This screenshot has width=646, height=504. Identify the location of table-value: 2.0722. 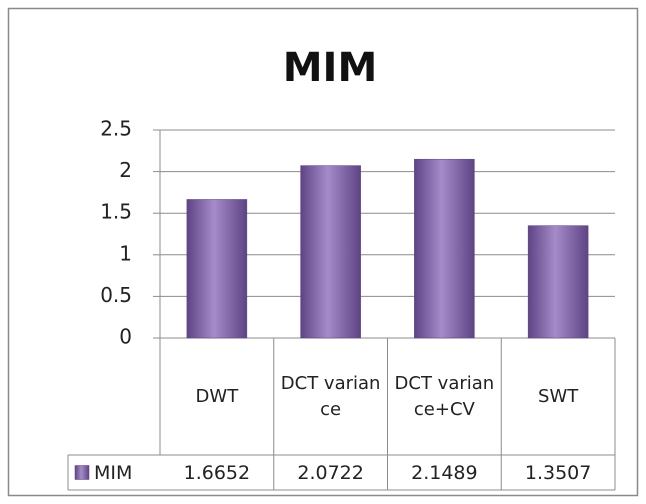
(330, 473).